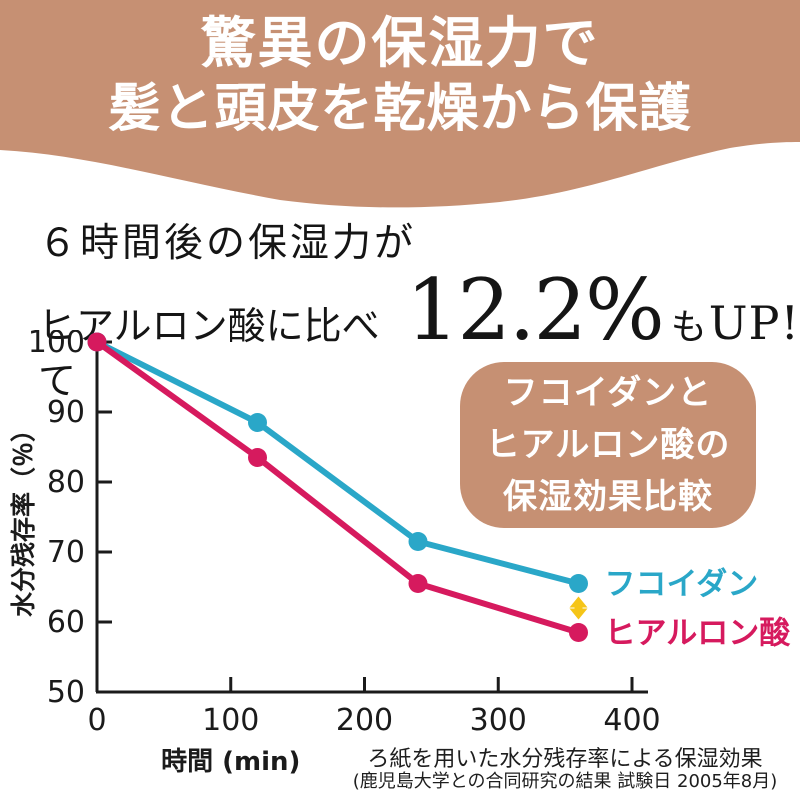  I want to click on y-tick-label: 70, so click(66, 552).